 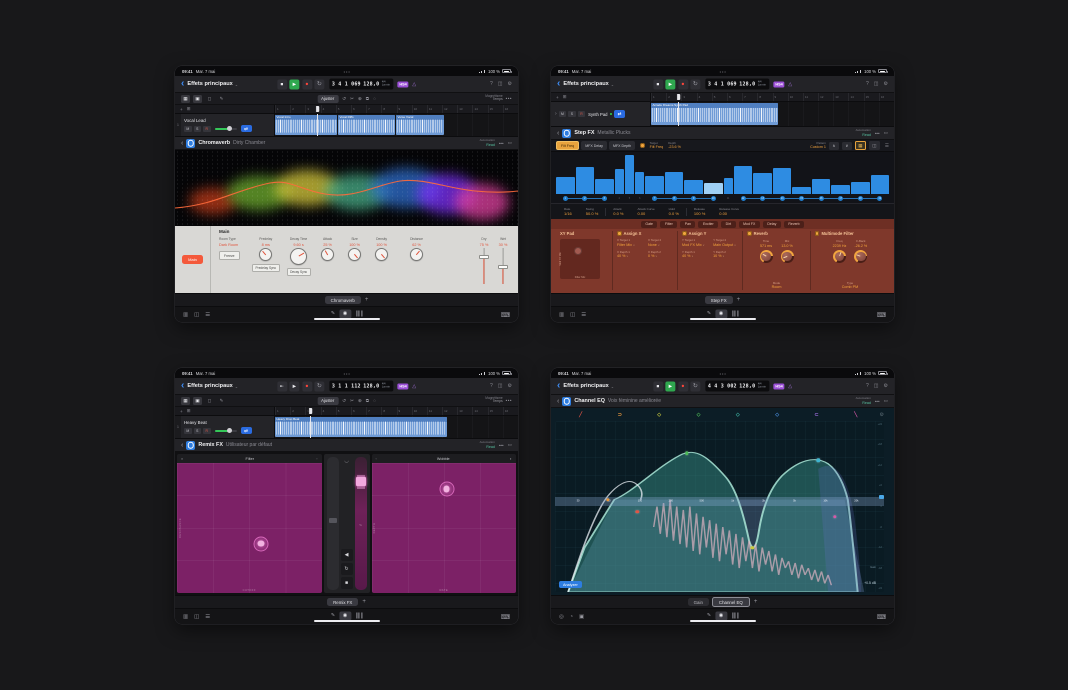 I want to click on eq-band-icon-4: ◇, so click(x=698, y=414).